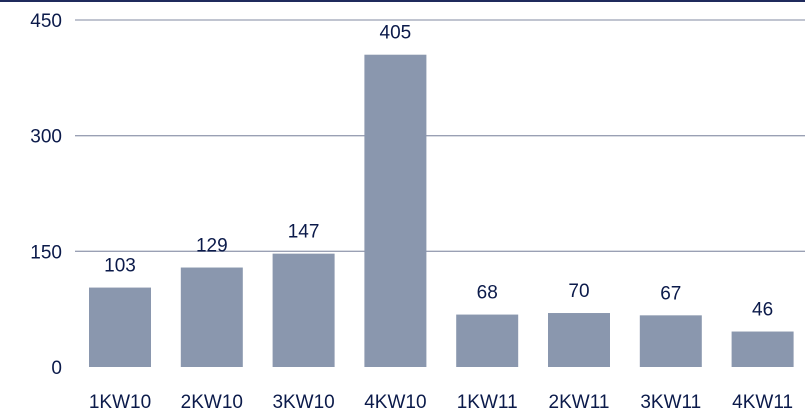 This screenshot has height=414, width=805. What do you see at coordinates (402, 1) in the screenshot?
I see `top-border-line` at bounding box center [402, 1].